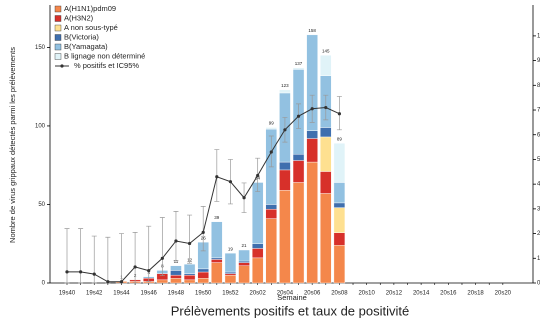 The width and height of the screenshot is (540, 322). I want to click on x-tick-label: 20s10, so click(366, 294).